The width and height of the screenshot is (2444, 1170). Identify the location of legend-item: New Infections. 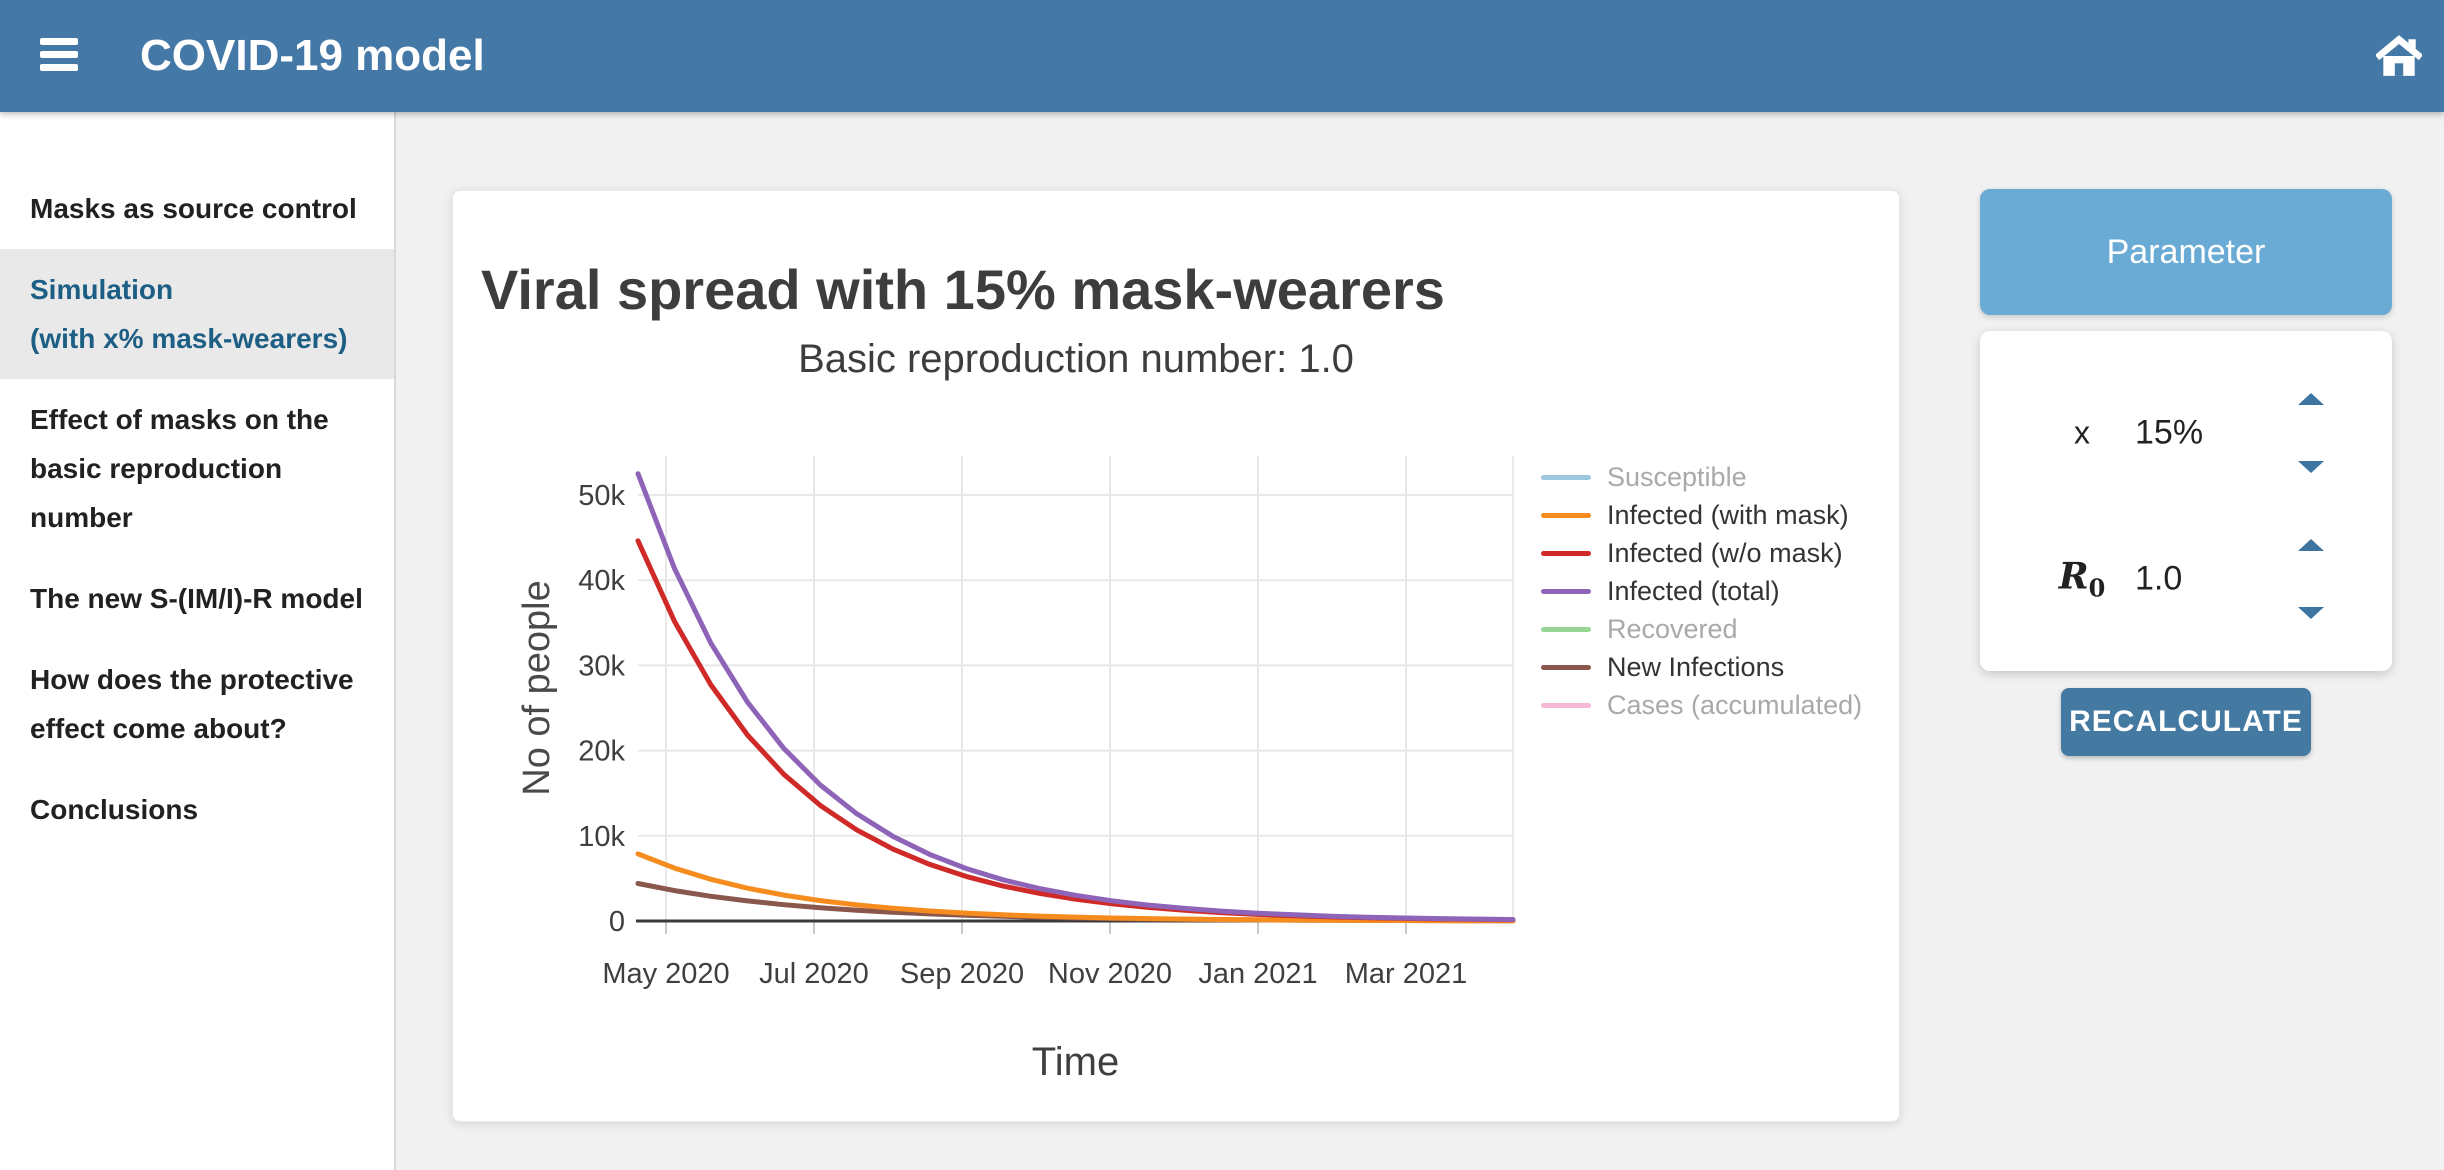
(1701, 667).